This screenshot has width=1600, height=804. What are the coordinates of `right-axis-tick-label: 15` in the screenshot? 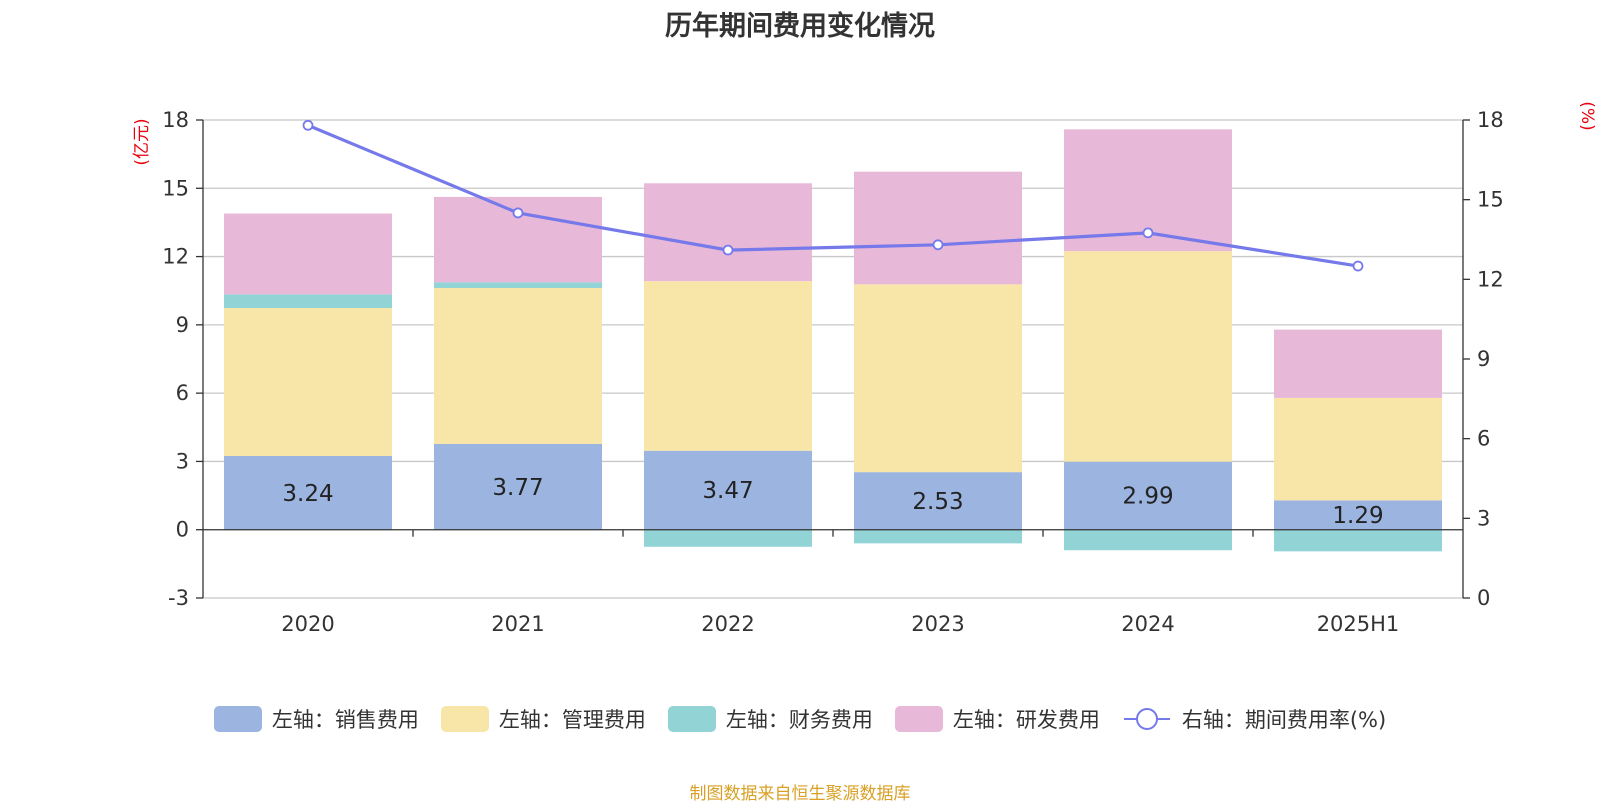 It's located at (1490, 200).